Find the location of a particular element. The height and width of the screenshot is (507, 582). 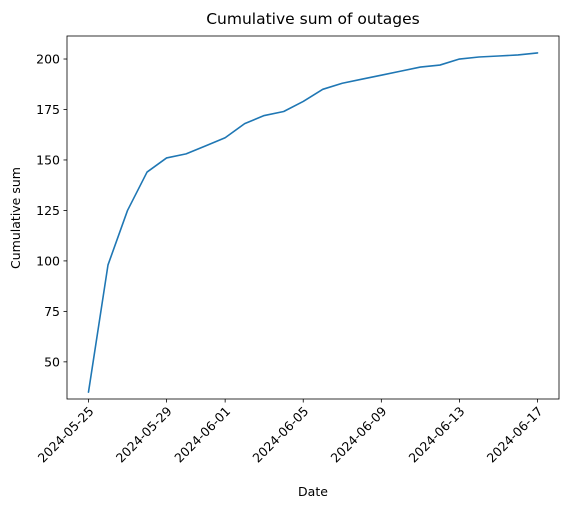

x-axis-label: Date is located at coordinates (313, 491).